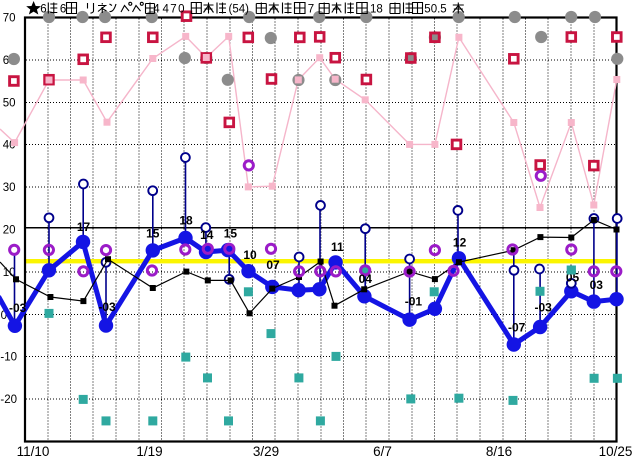 The image size is (632, 460). Describe the element at coordinates (149, 451) in the screenshot. I see `svg-text: 1/19` at that location.